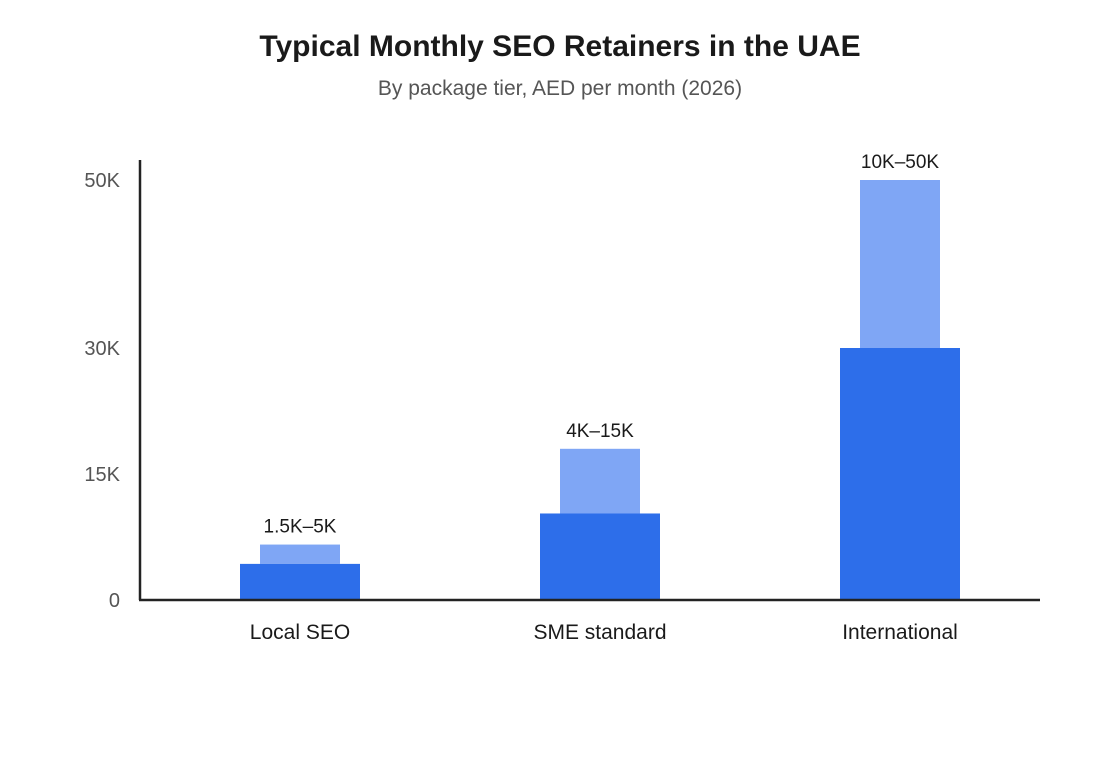 The image size is (1120, 760). What do you see at coordinates (102, 475) in the screenshot?
I see `y-tick-label-1: 15K` at bounding box center [102, 475].